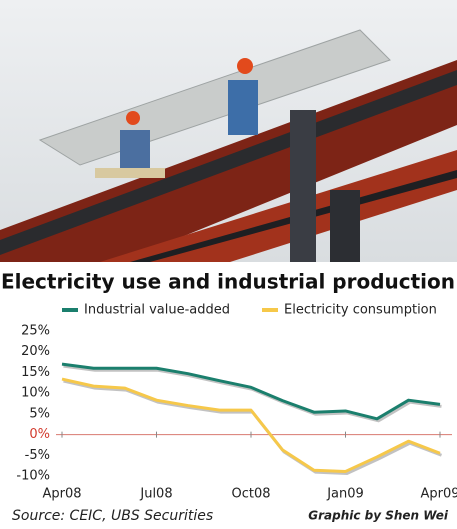  I want to click on y-tick-label: -5%, so click(37, 455).